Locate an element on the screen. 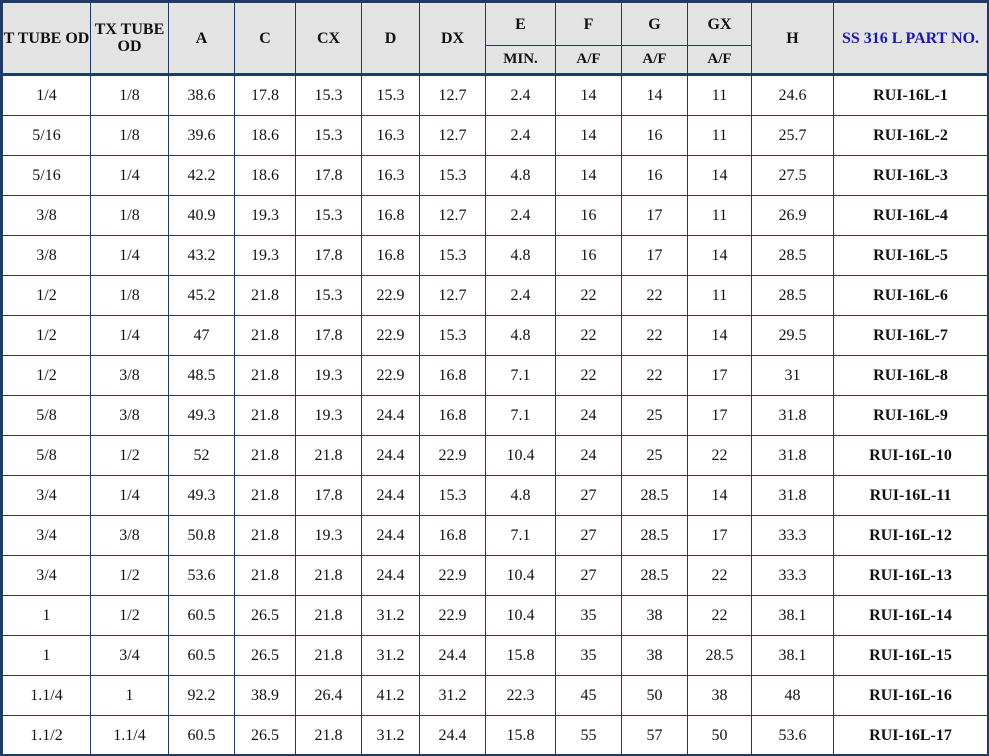 The height and width of the screenshot is (756, 989). cell-h: 31.8 is located at coordinates (792, 495).